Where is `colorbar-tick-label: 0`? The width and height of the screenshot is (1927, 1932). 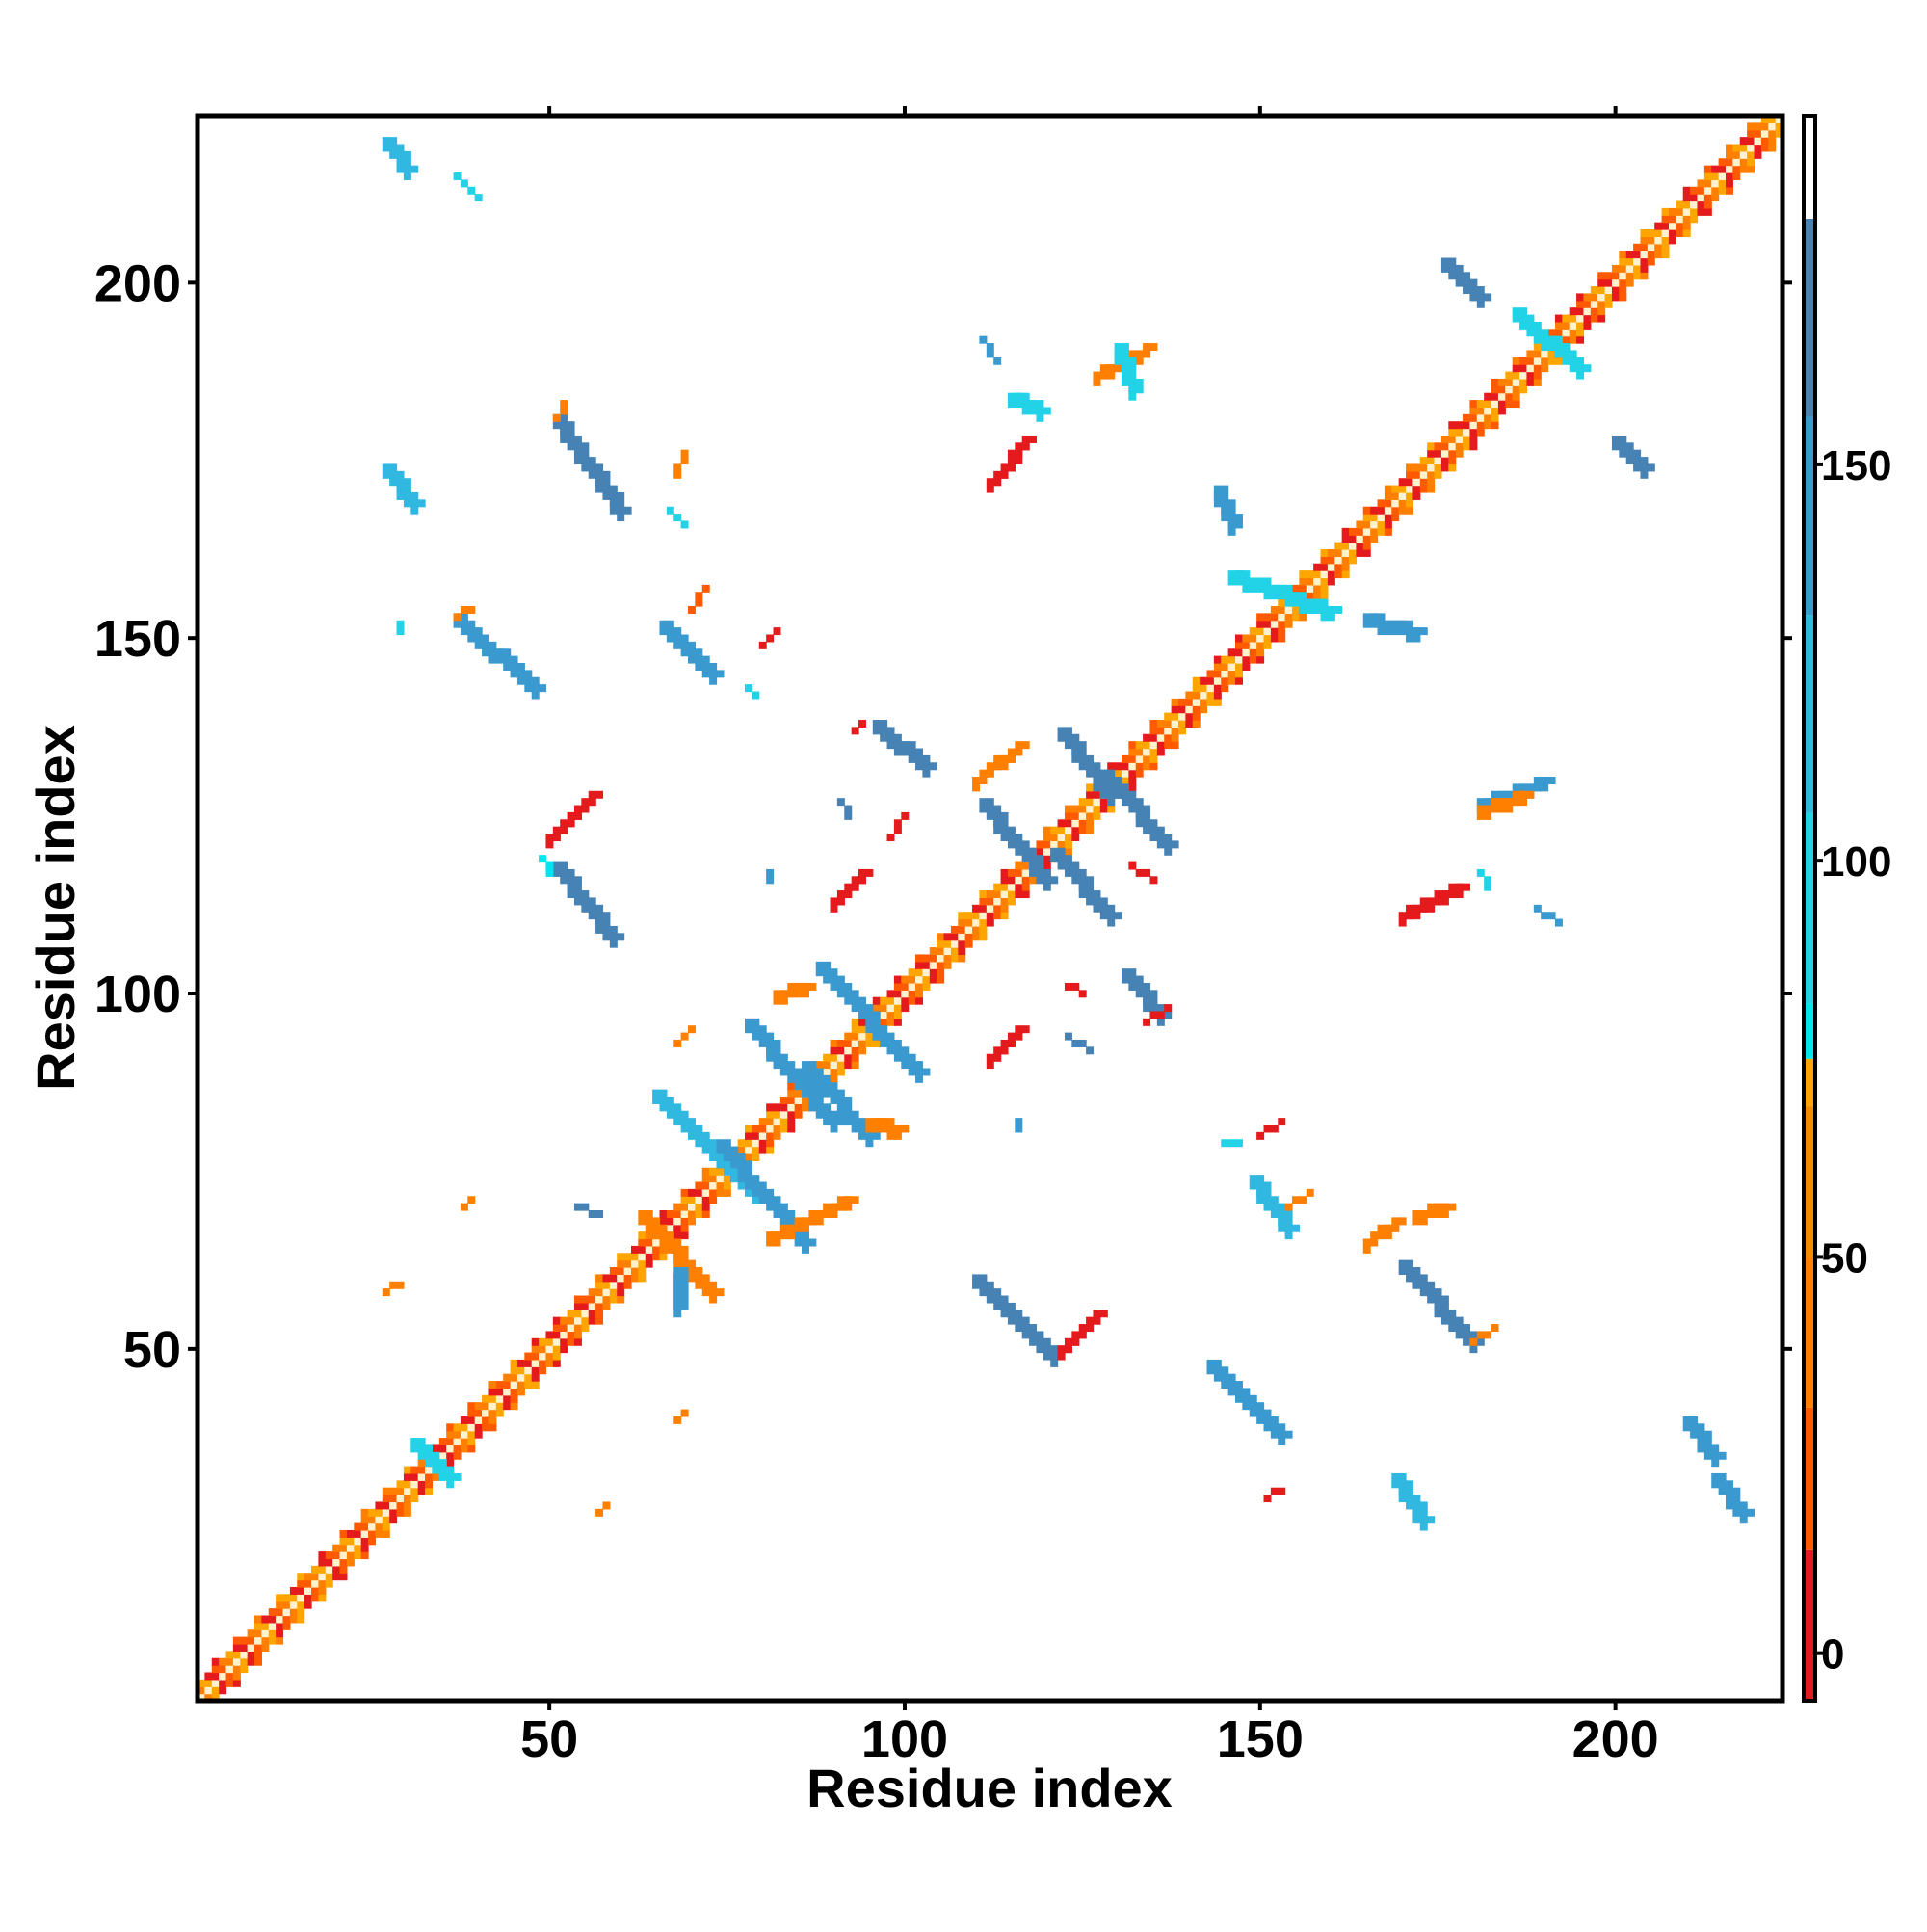 colorbar-tick-label: 0 is located at coordinates (1833, 1655).